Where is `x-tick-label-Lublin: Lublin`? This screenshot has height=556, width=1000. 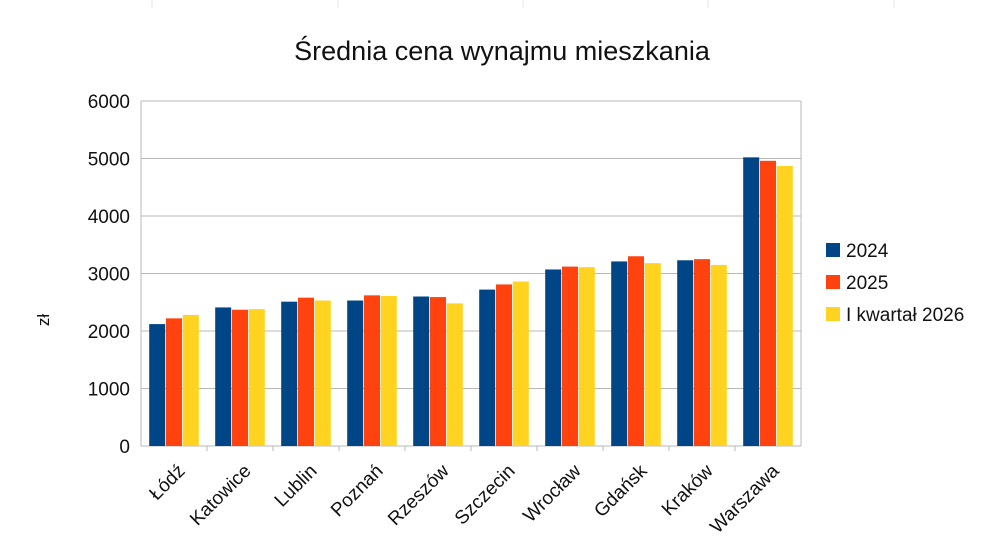 x-tick-label-Lublin: Lublin is located at coordinates (296, 486).